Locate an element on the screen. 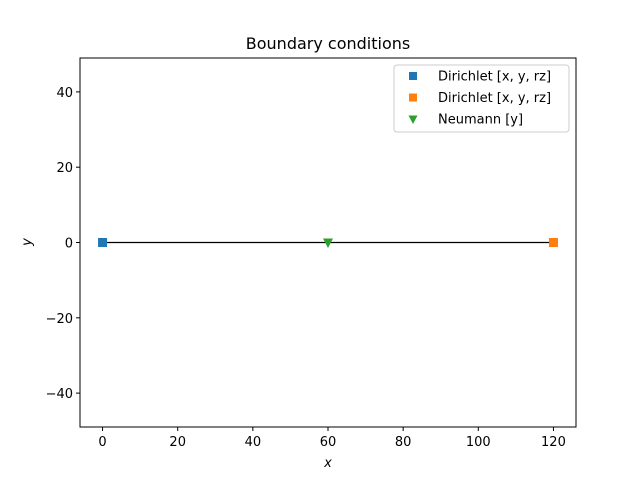  legend-label: Neumann [y] is located at coordinates (480, 120).